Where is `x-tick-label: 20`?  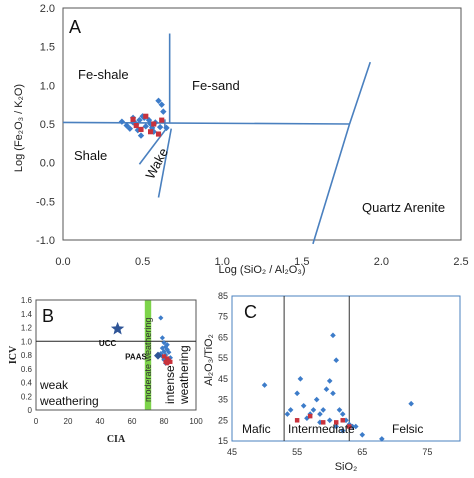
x-tick-label: 20 is located at coordinates (68, 421).